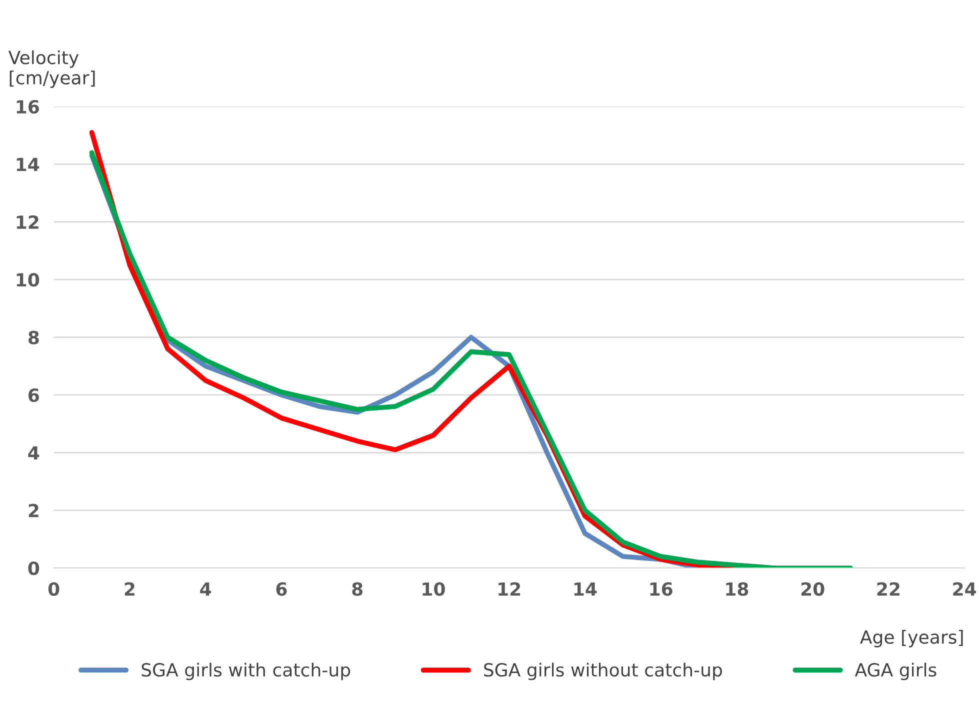  What do you see at coordinates (129, 589) in the screenshot?
I see `x-tick-label: 2` at bounding box center [129, 589].